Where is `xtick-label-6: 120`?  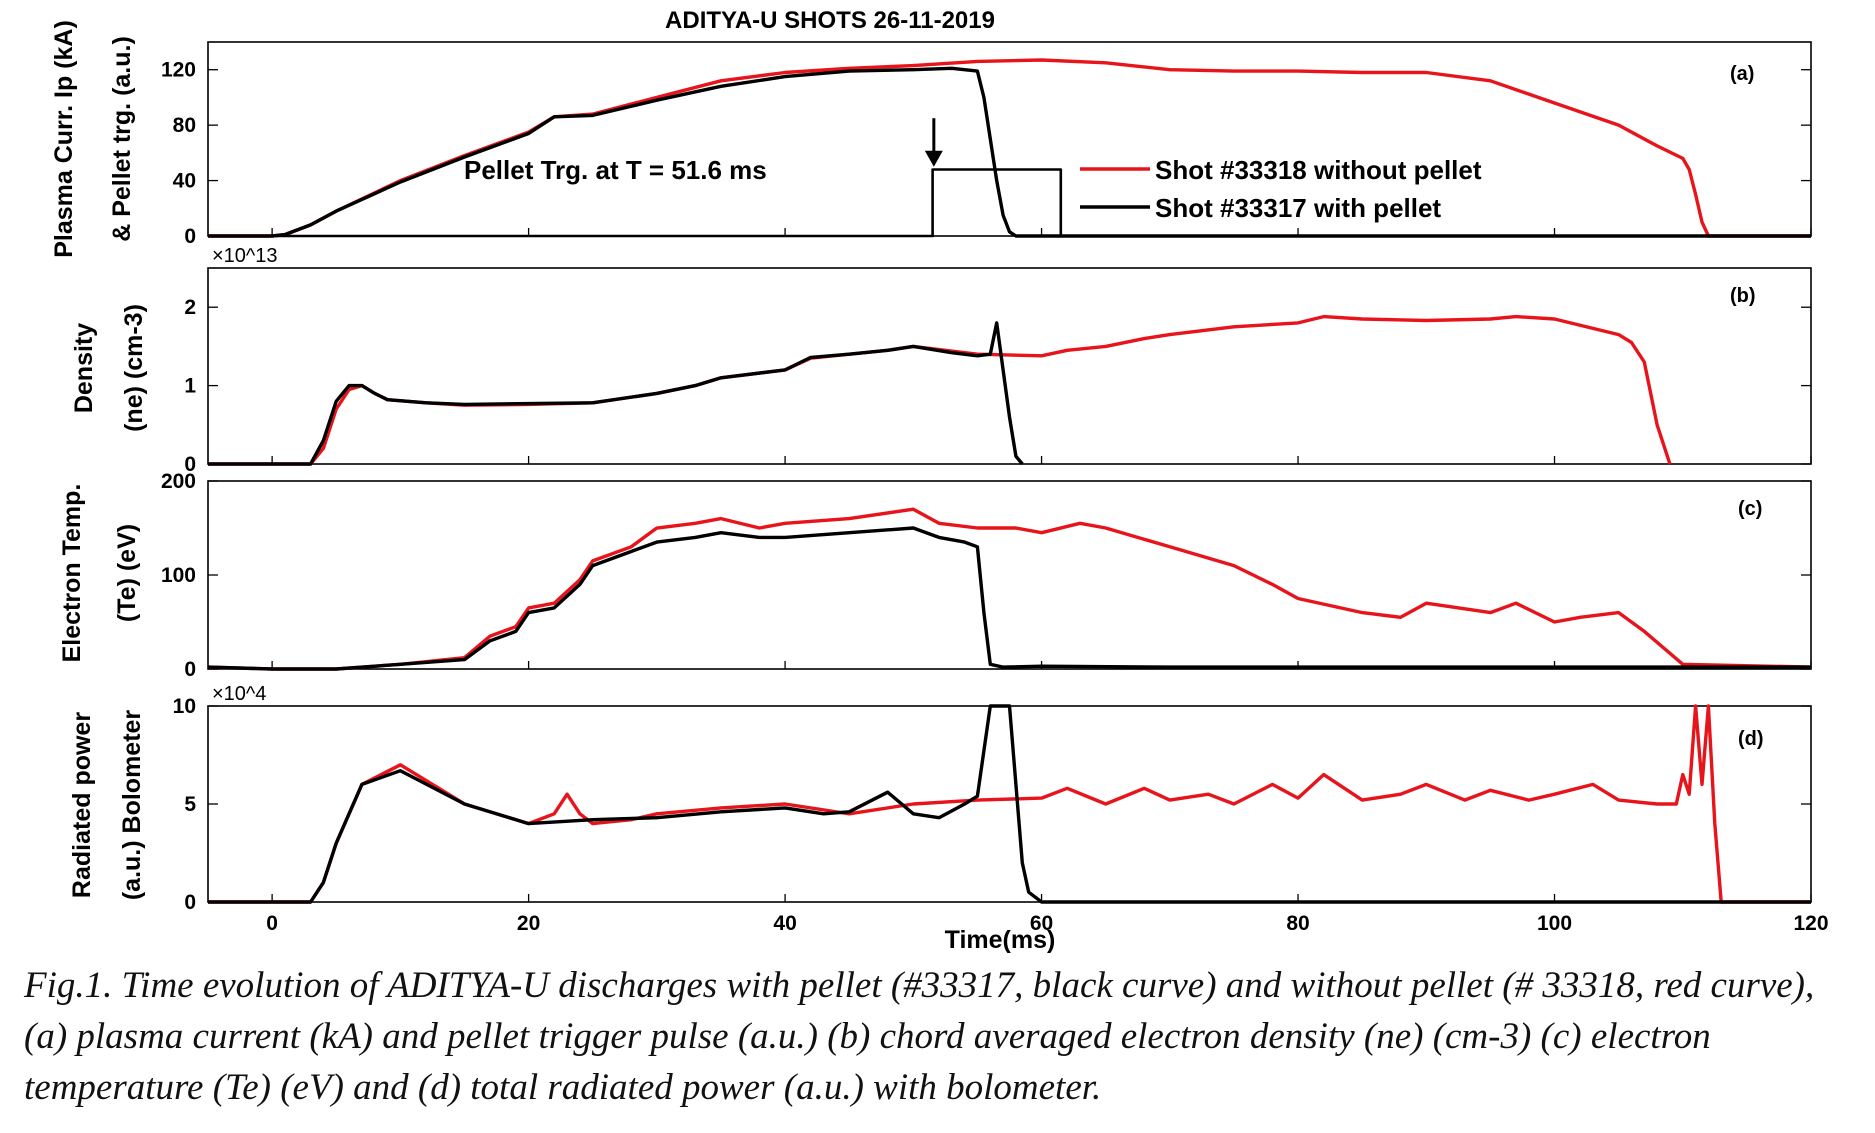
xtick-label-6: 120 is located at coordinates (1810, 923).